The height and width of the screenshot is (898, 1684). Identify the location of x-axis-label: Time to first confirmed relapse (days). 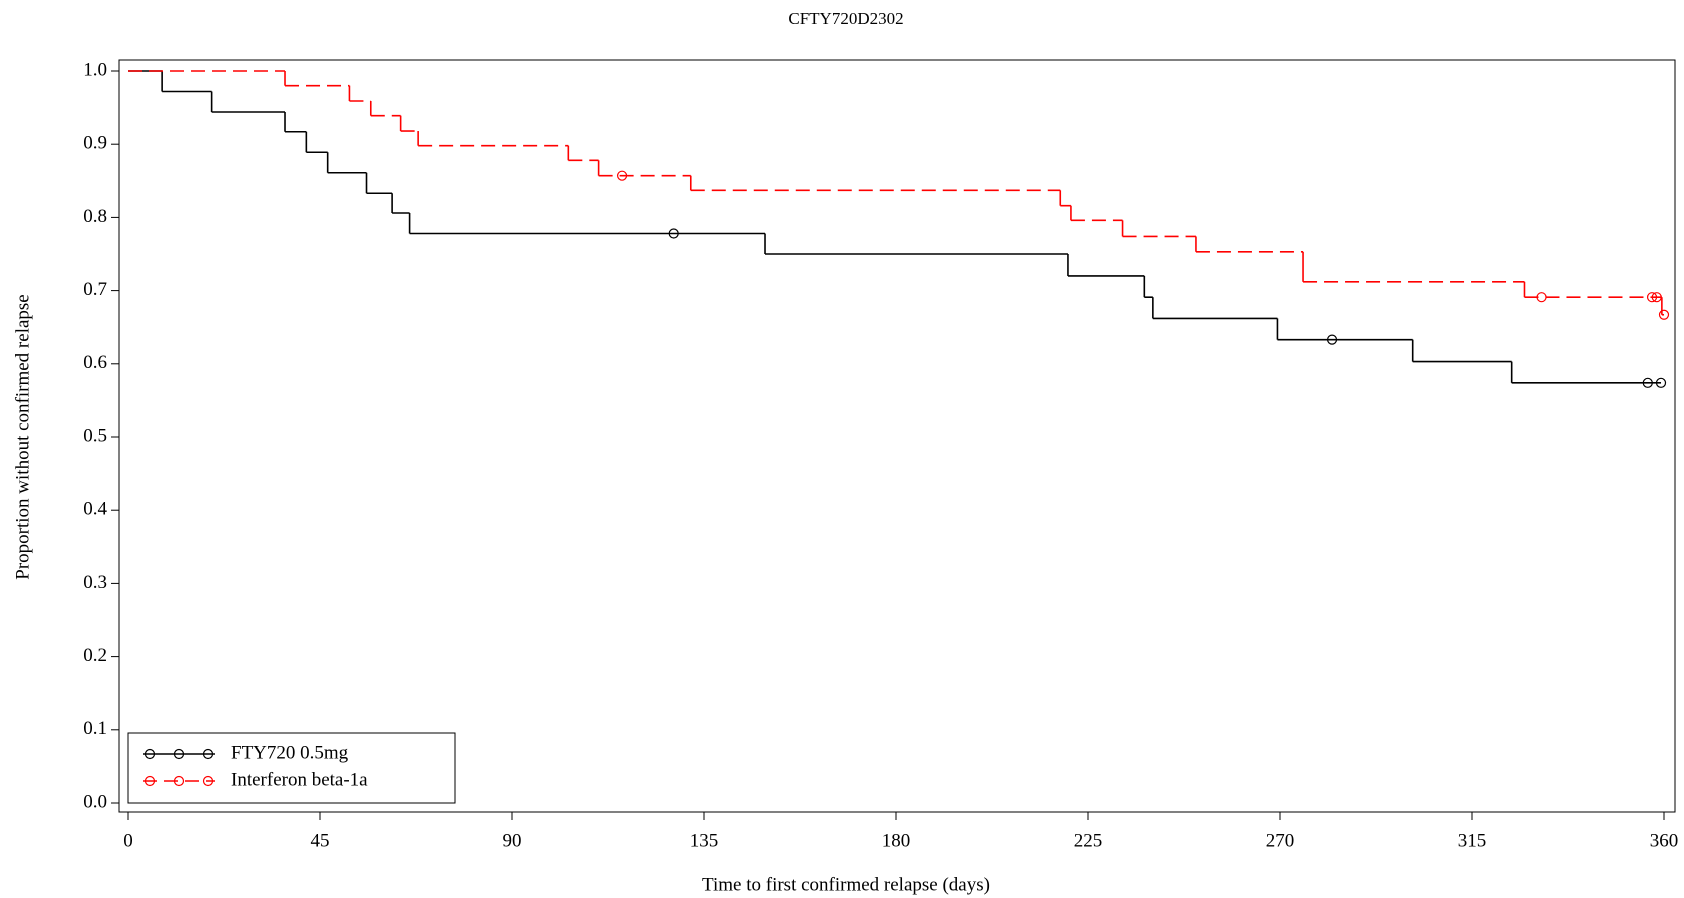
(846, 884).